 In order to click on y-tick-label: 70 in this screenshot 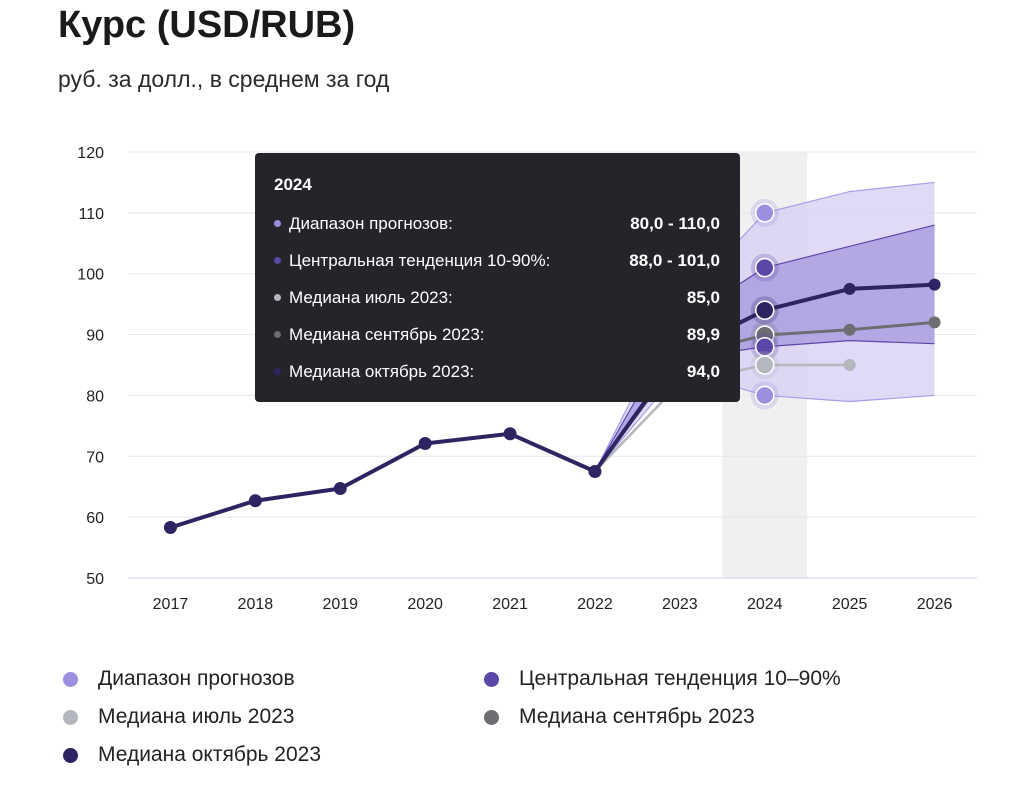, I will do `click(95, 457)`.